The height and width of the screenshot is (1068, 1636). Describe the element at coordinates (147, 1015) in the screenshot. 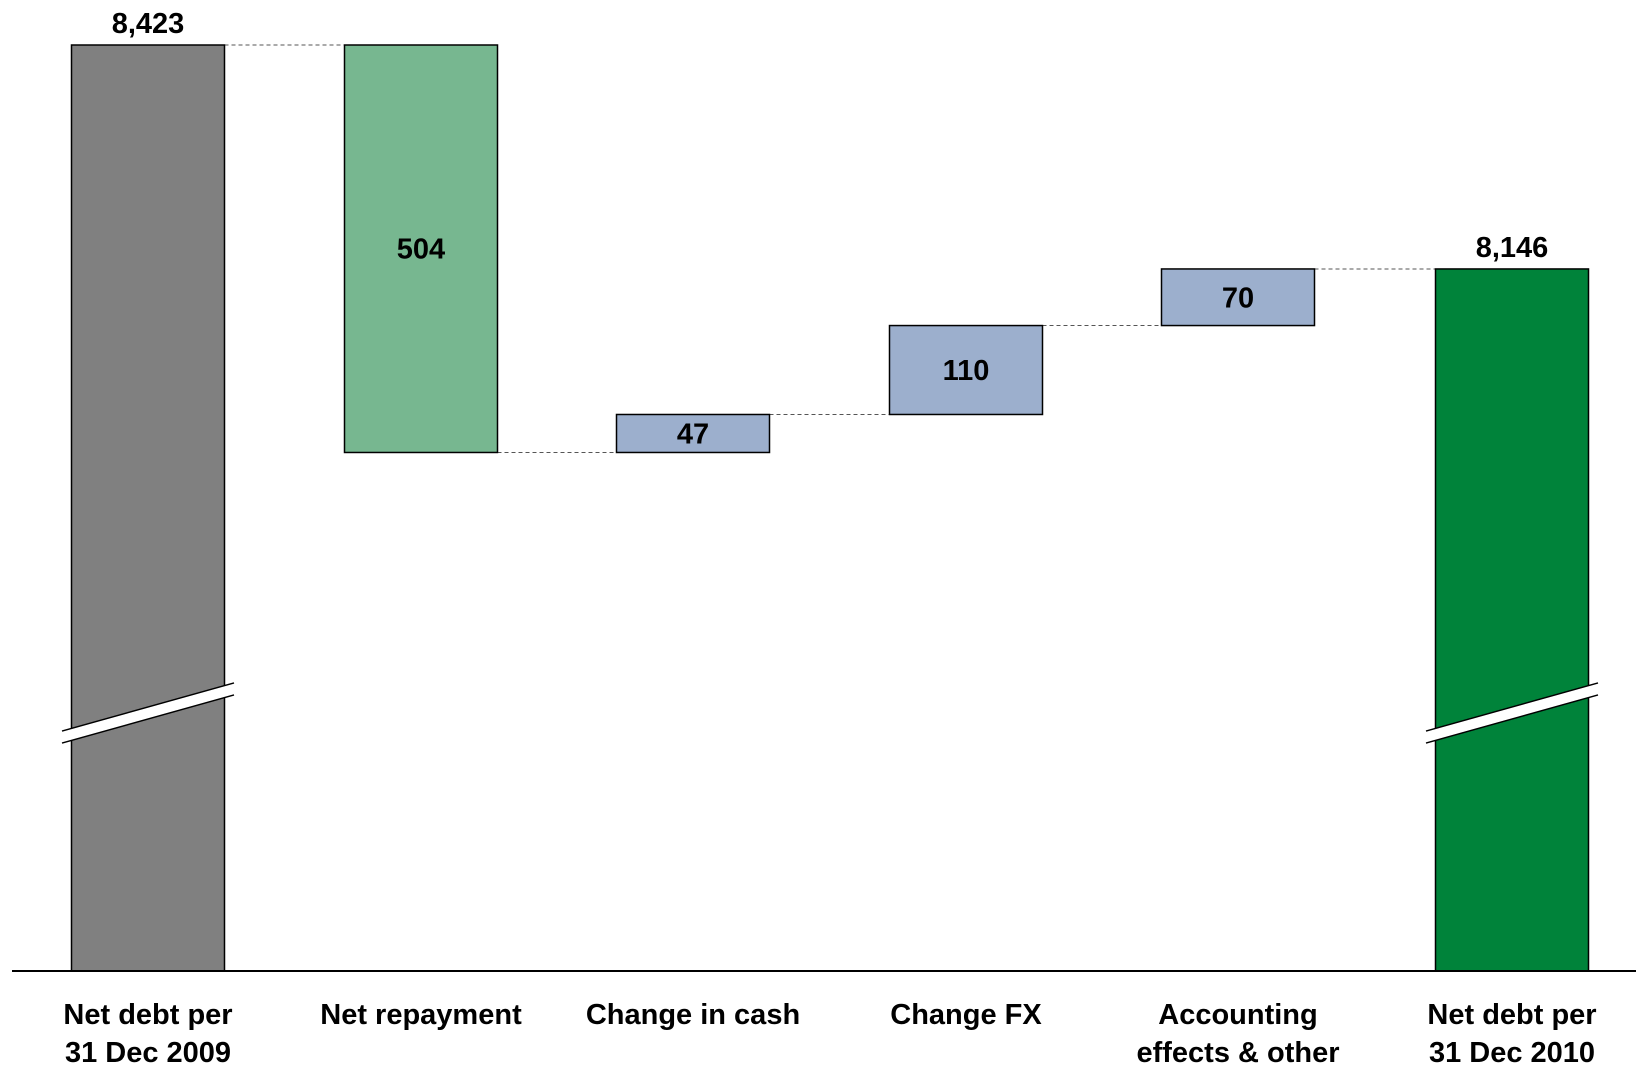

I see `category-label-0-line-0: Net debt per` at that location.